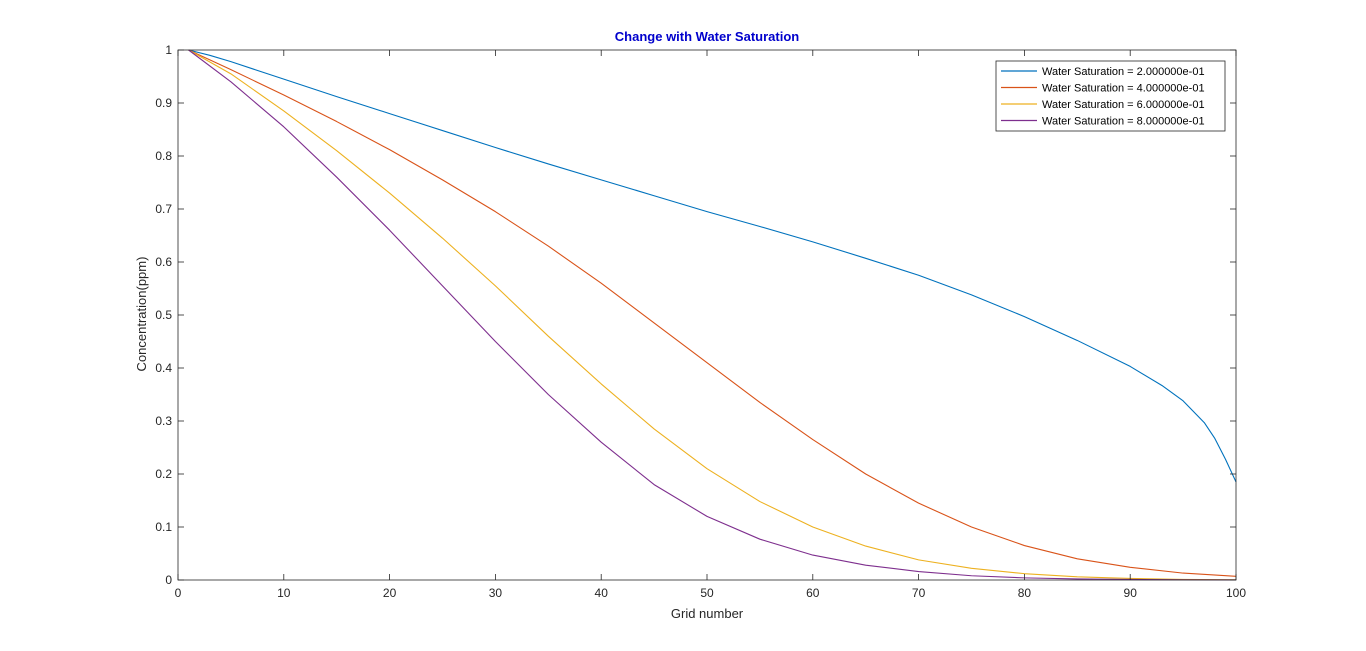 Image resolution: width=1366 pixels, height=651 pixels. What do you see at coordinates (390, 593) in the screenshot?
I see `x-tick-label: 20` at bounding box center [390, 593].